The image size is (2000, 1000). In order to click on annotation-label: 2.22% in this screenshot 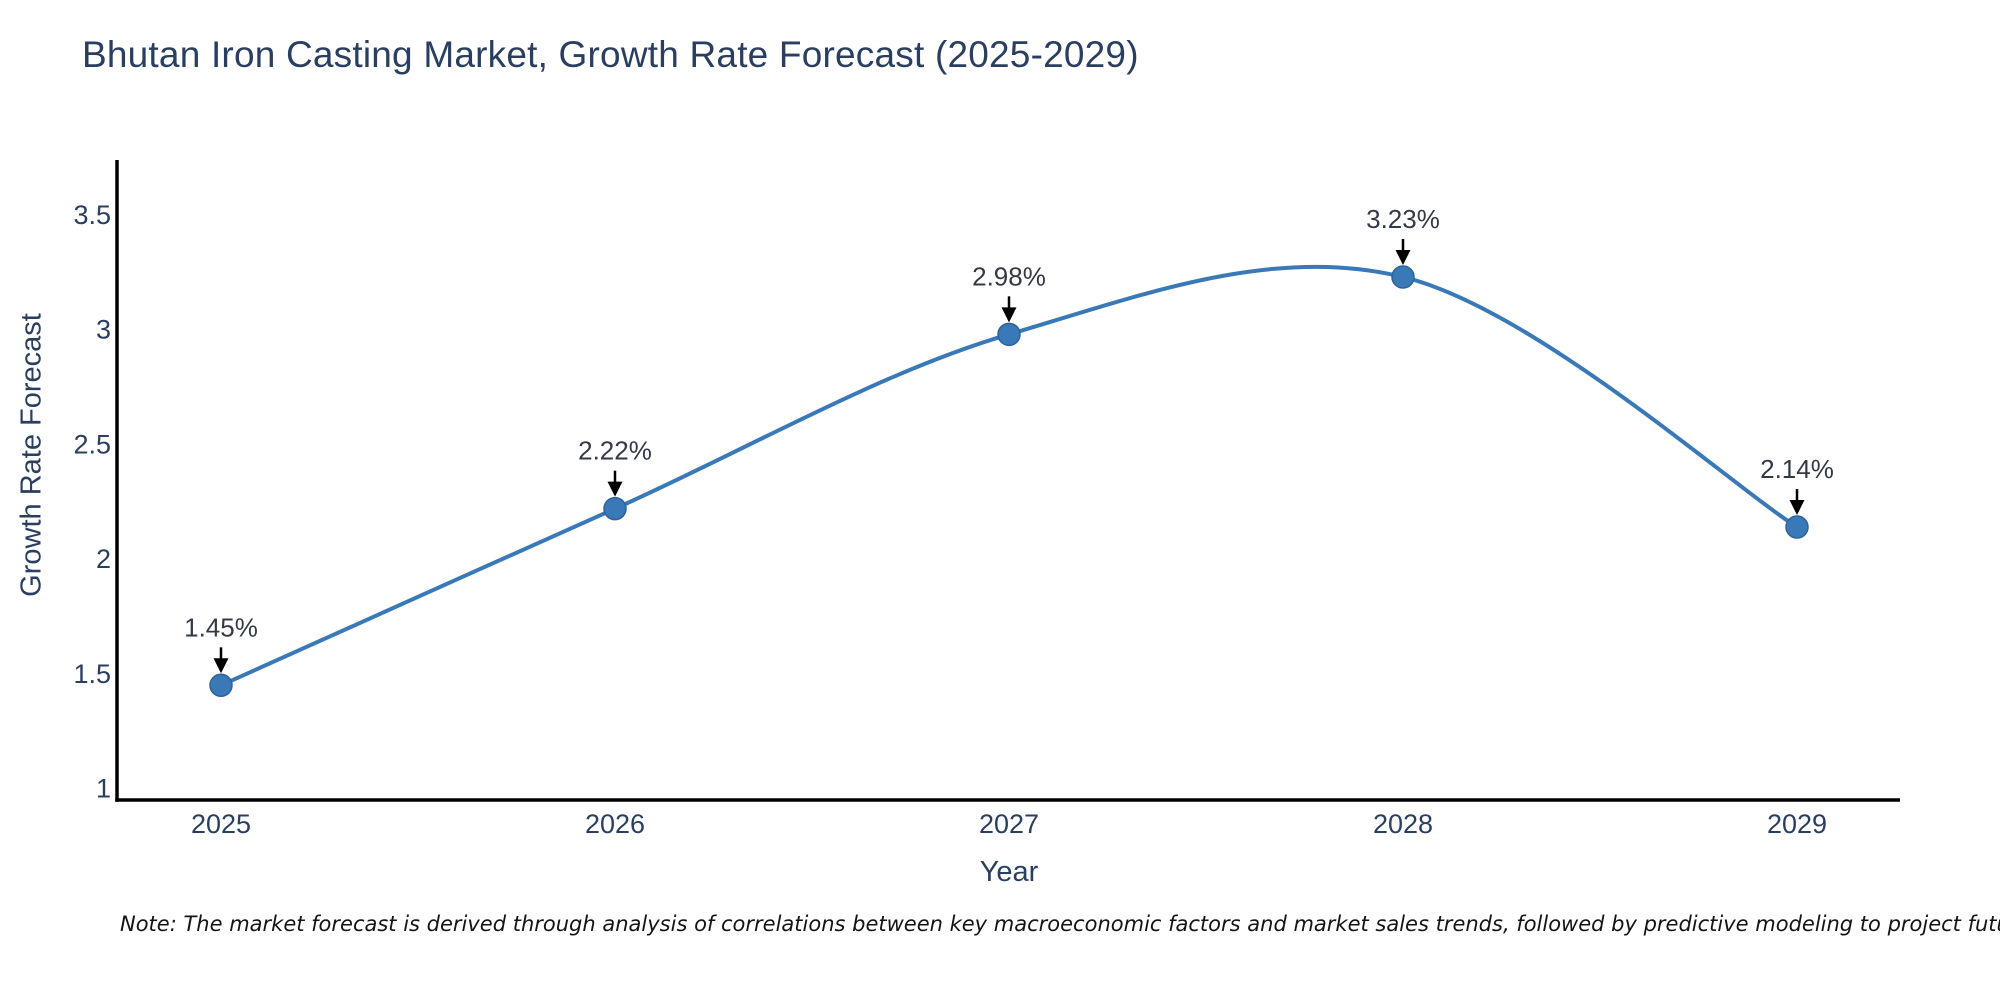, I will do `click(615, 451)`.